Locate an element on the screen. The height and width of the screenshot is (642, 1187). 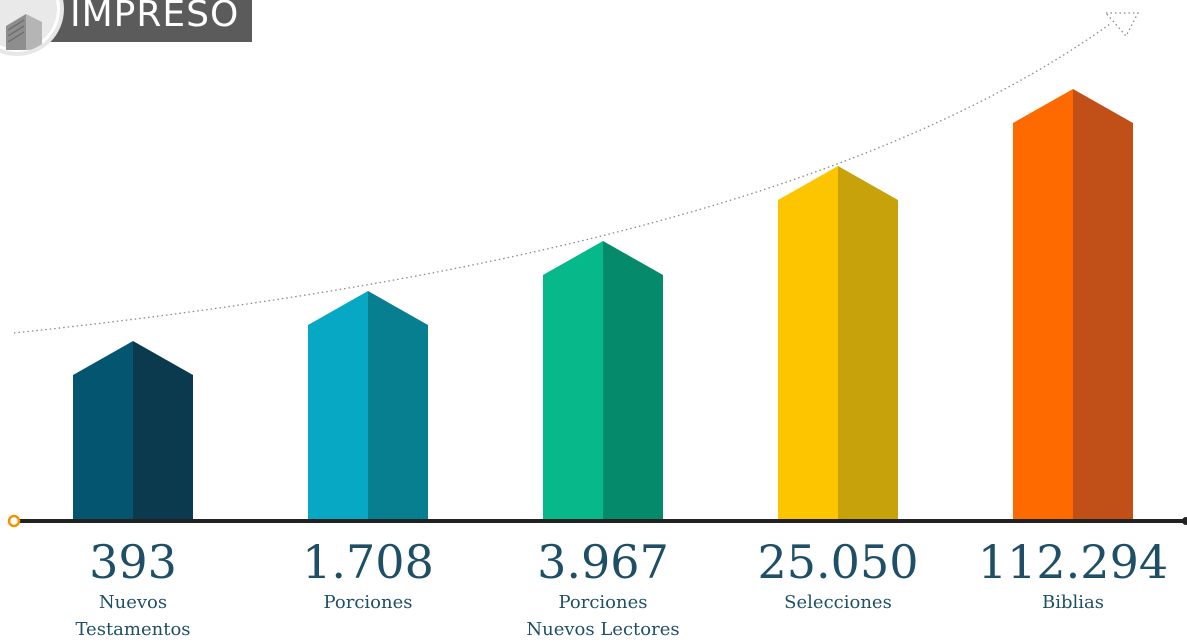
book-icon is located at coordinates (30, 26).